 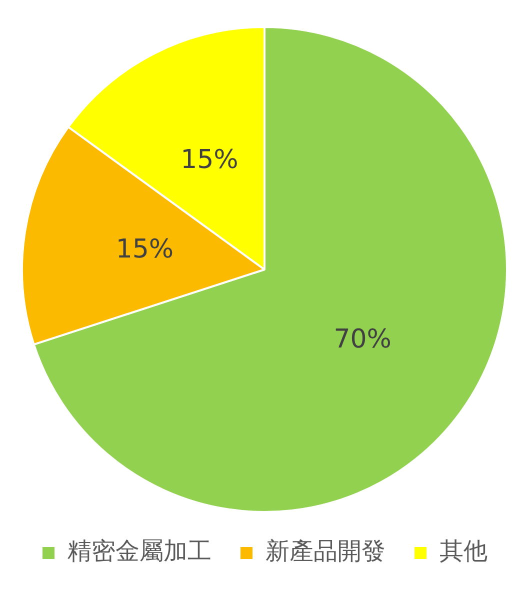 What do you see at coordinates (464, 551) in the screenshot?
I see `legend-label: 其他` at bounding box center [464, 551].